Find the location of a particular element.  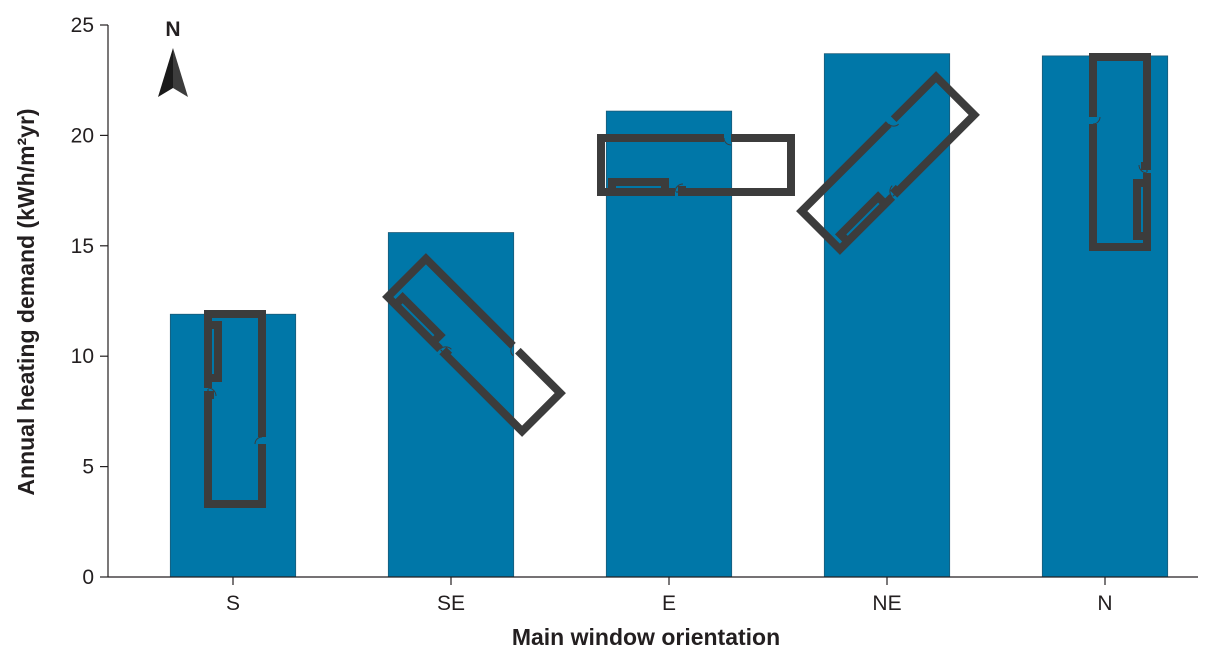

north-arrow-icon-shade is located at coordinates (180, 72).